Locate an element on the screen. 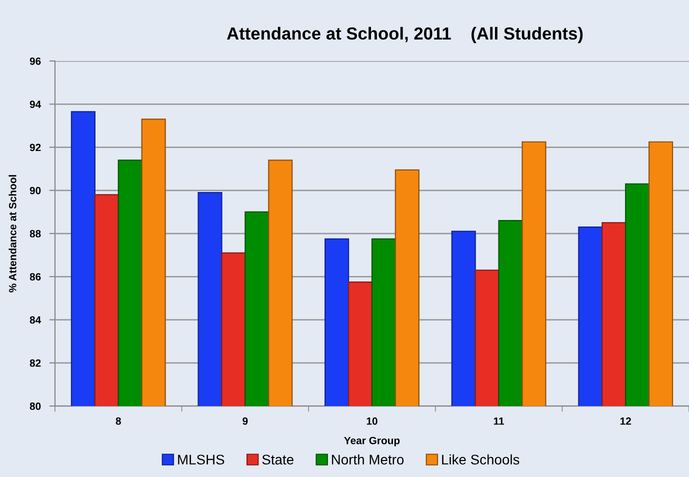  x-tick-label: 10 is located at coordinates (372, 421).